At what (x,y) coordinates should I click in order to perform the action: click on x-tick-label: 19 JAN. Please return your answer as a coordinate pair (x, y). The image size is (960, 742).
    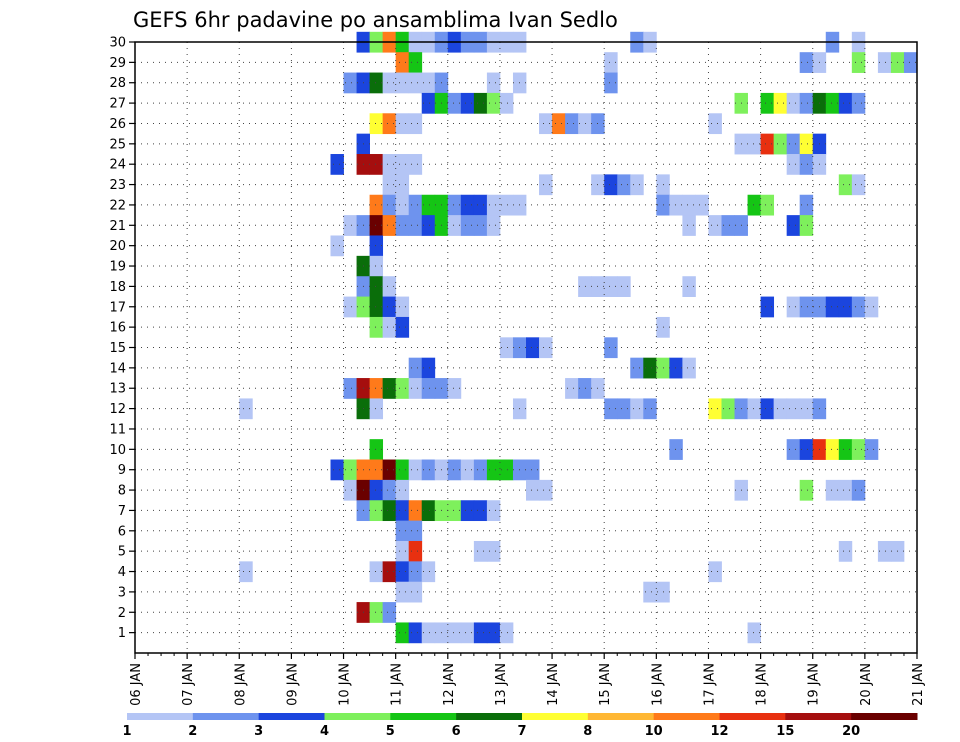
    Looking at the image, I should click on (814, 684).